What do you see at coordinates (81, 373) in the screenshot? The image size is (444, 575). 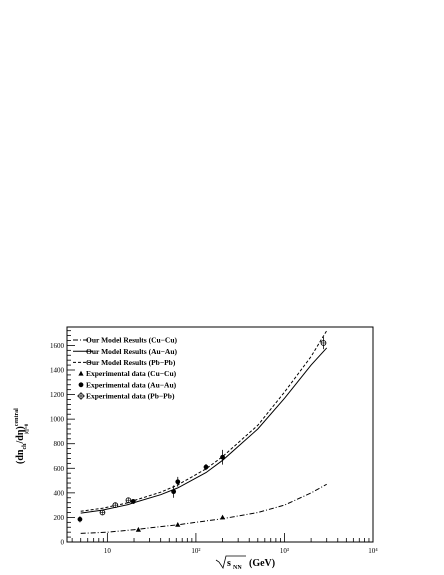 I see `legend-marker-triangle` at bounding box center [81, 373].